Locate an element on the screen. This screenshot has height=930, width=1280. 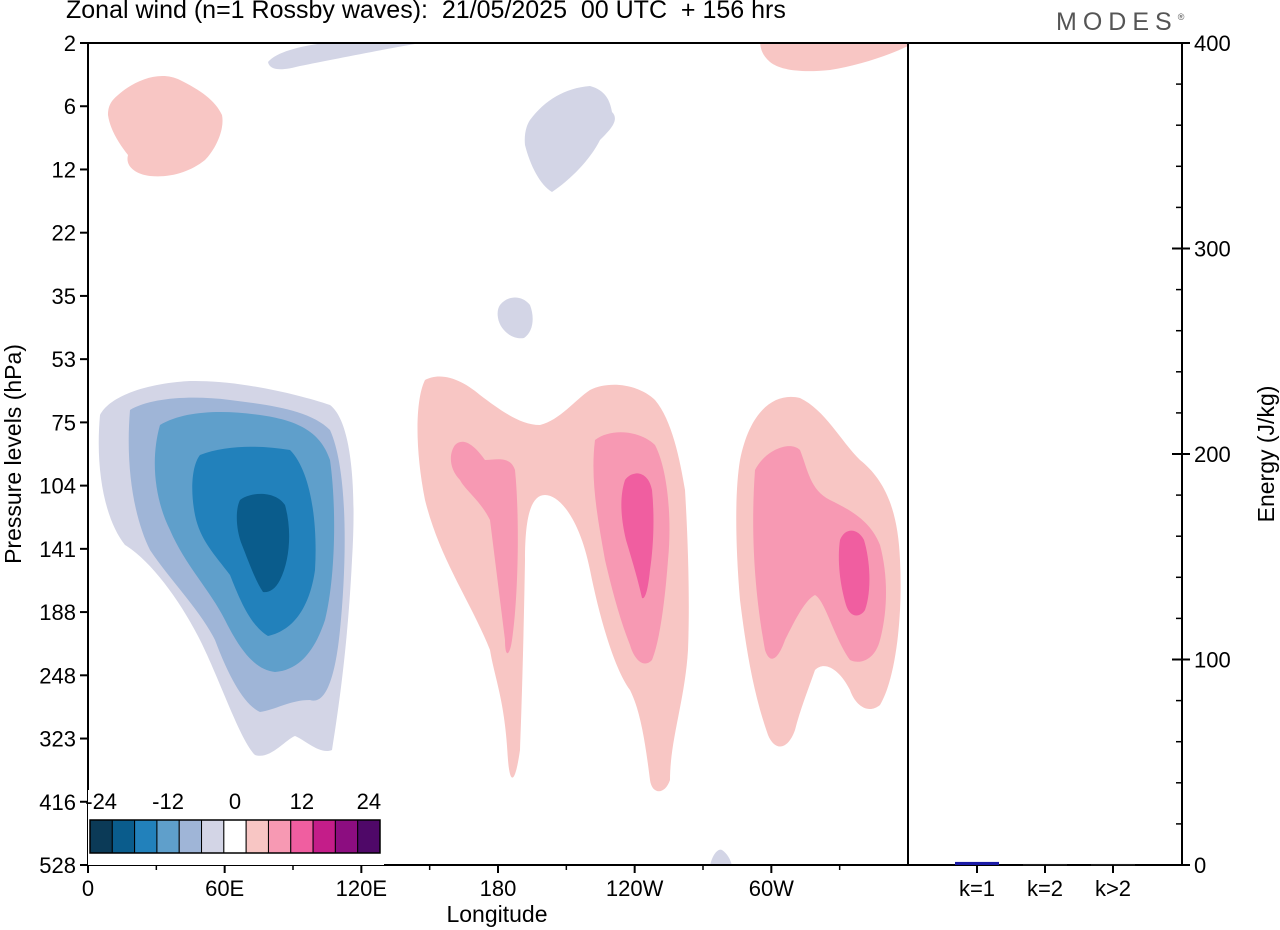
energy-bars is located at coordinates (1045, 863).